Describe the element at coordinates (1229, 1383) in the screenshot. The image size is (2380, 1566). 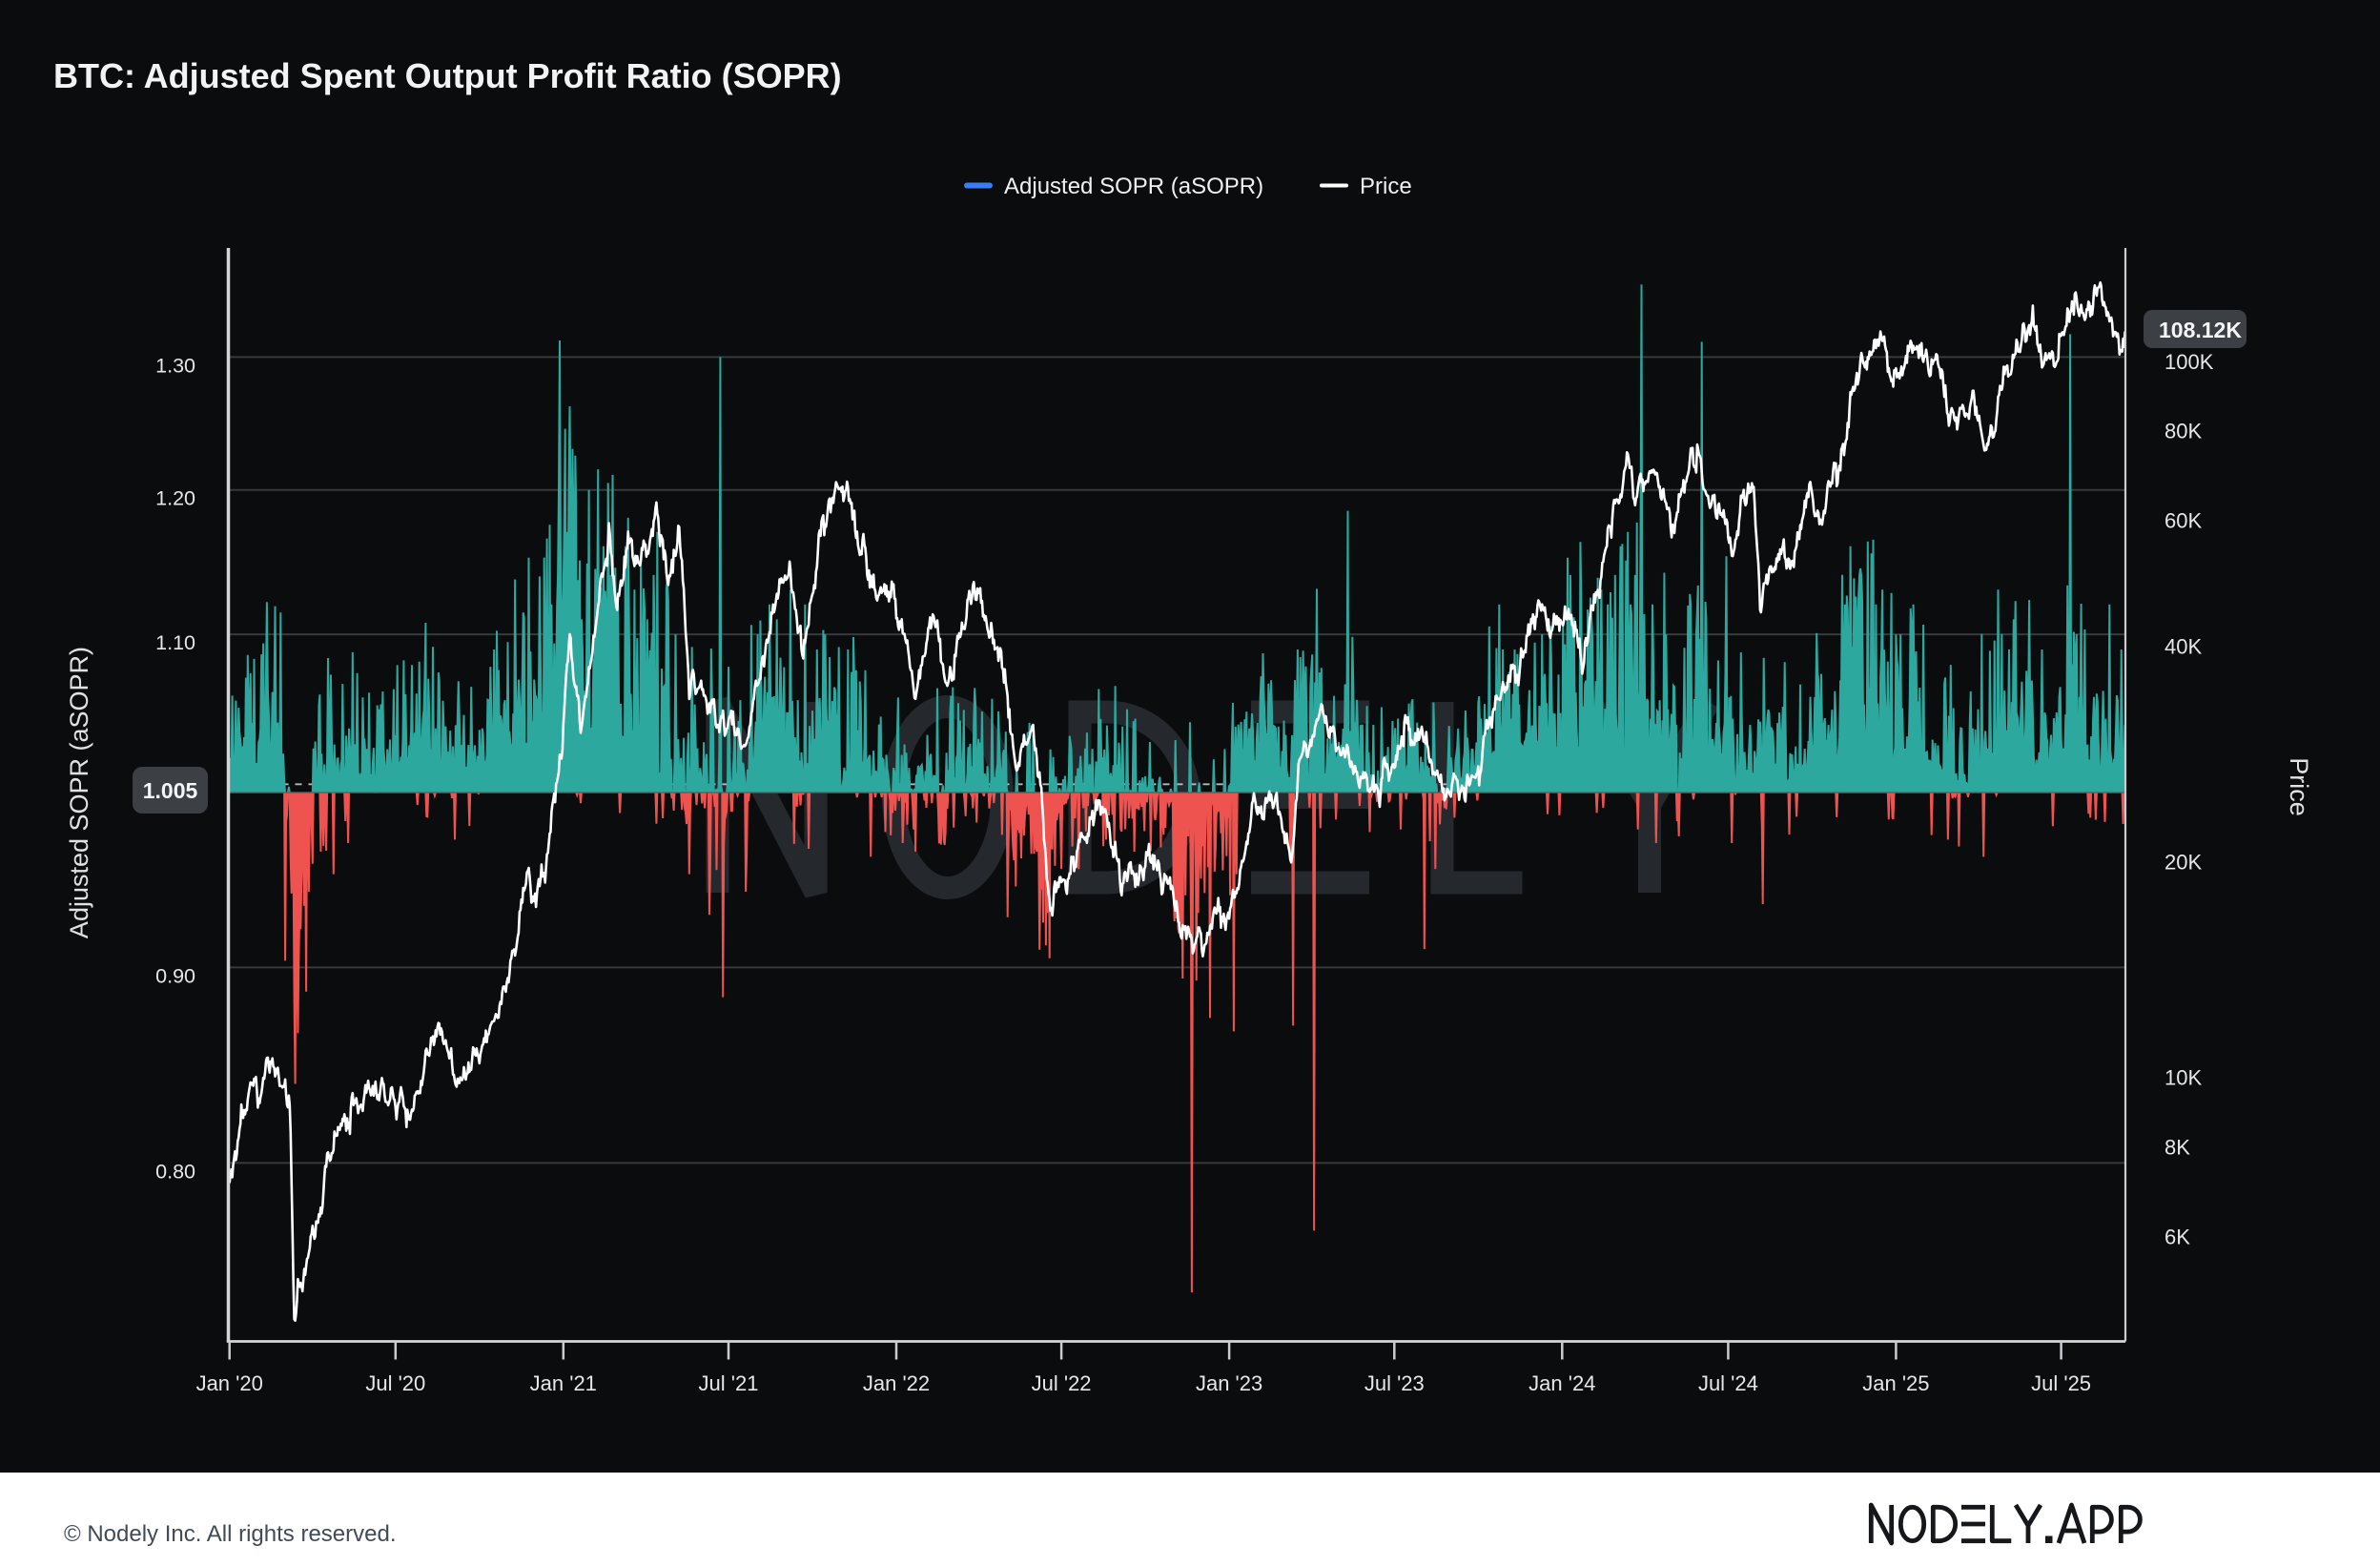
I see `svg-text: Jan '23` at that location.